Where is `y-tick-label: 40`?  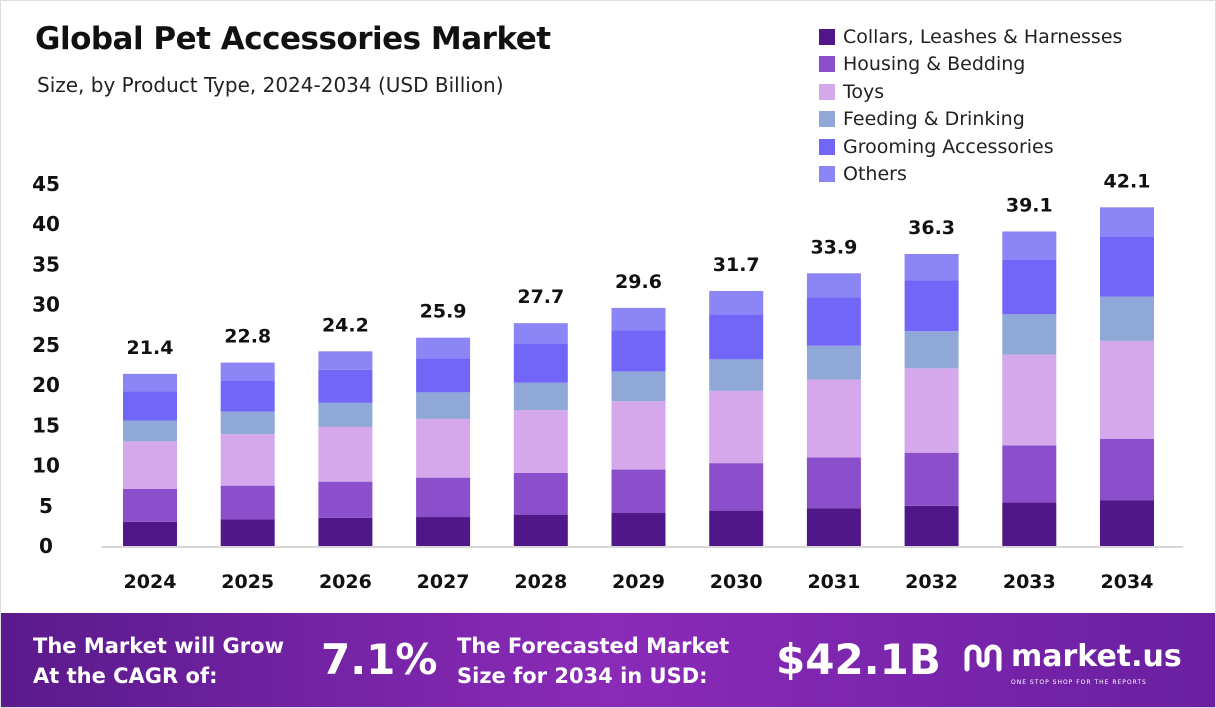 y-tick-label: 40 is located at coordinates (46, 224).